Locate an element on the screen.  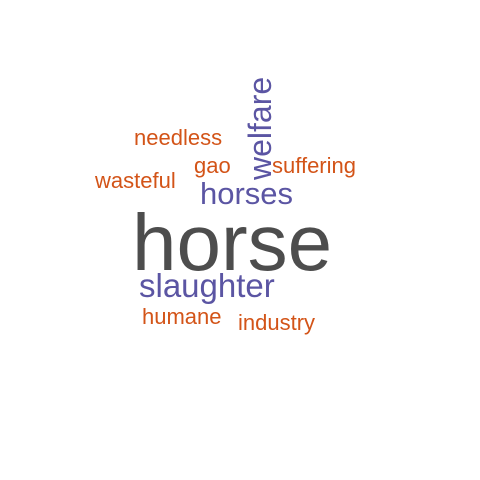
word-needless: needless is located at coordinates (178, 137).